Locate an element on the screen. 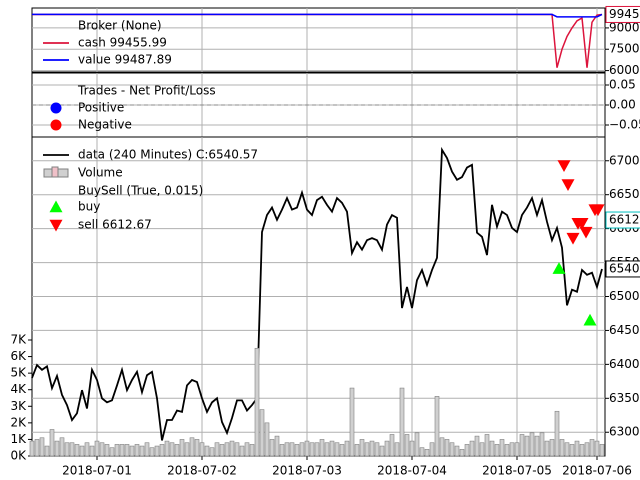  value-tag-label: 6612.67 is located at coordinates (624, 220).